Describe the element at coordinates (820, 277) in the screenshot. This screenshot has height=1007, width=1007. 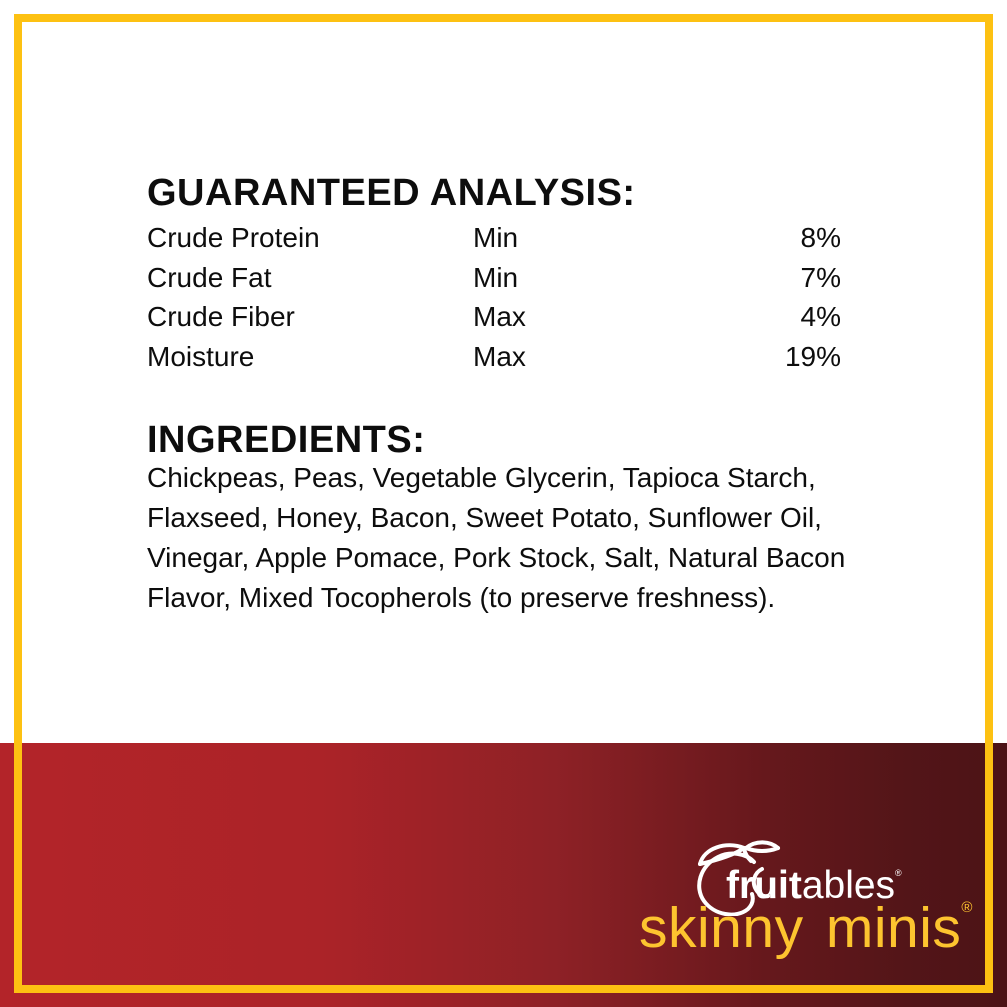
I see `value-label: 7%` at that location.